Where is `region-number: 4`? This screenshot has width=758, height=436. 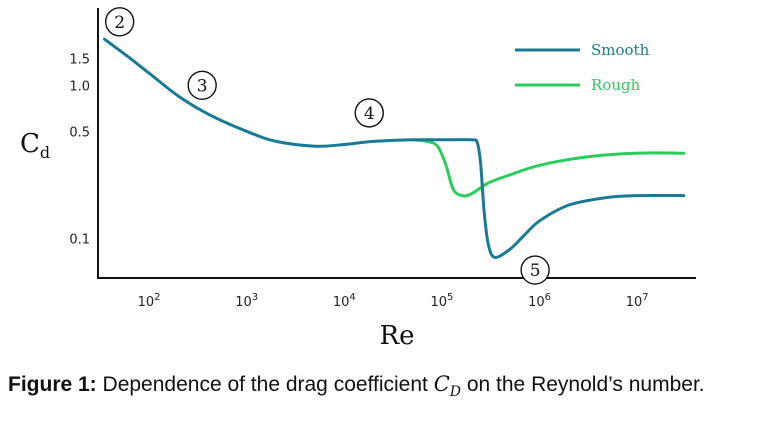 region-number: 4 is located at coordinates (369, 114).